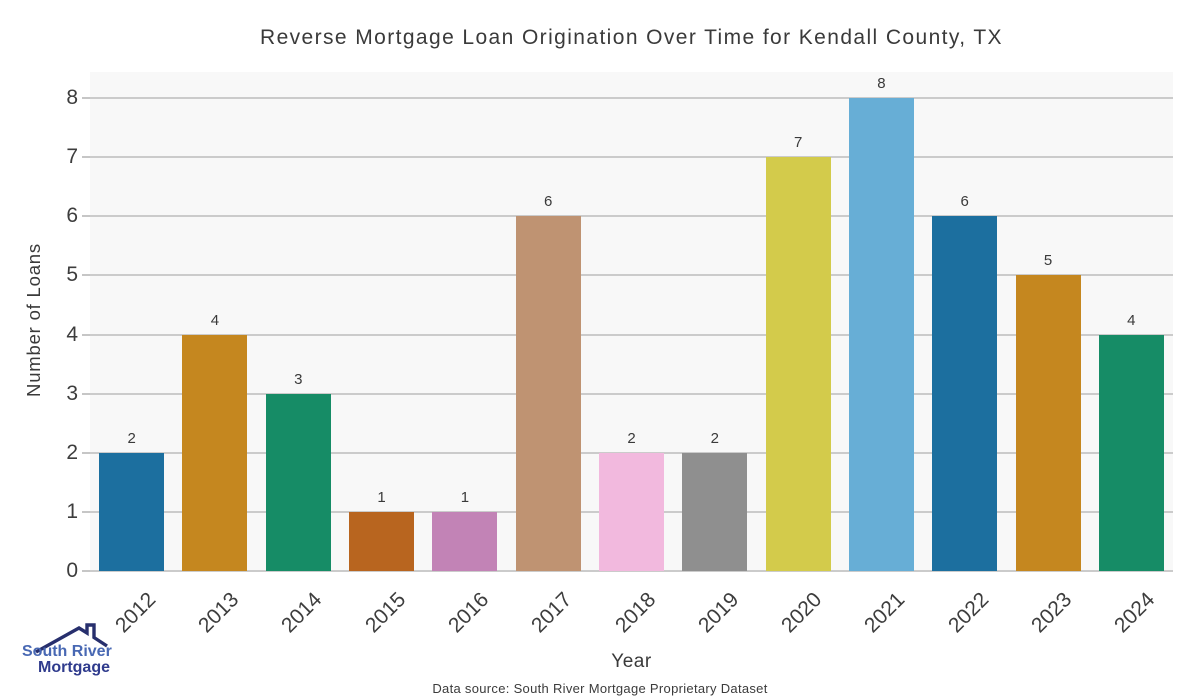 The width and height of the screenshot is (1200, 700). I want to click on xtick-2017: 2017, so click(552, 612).